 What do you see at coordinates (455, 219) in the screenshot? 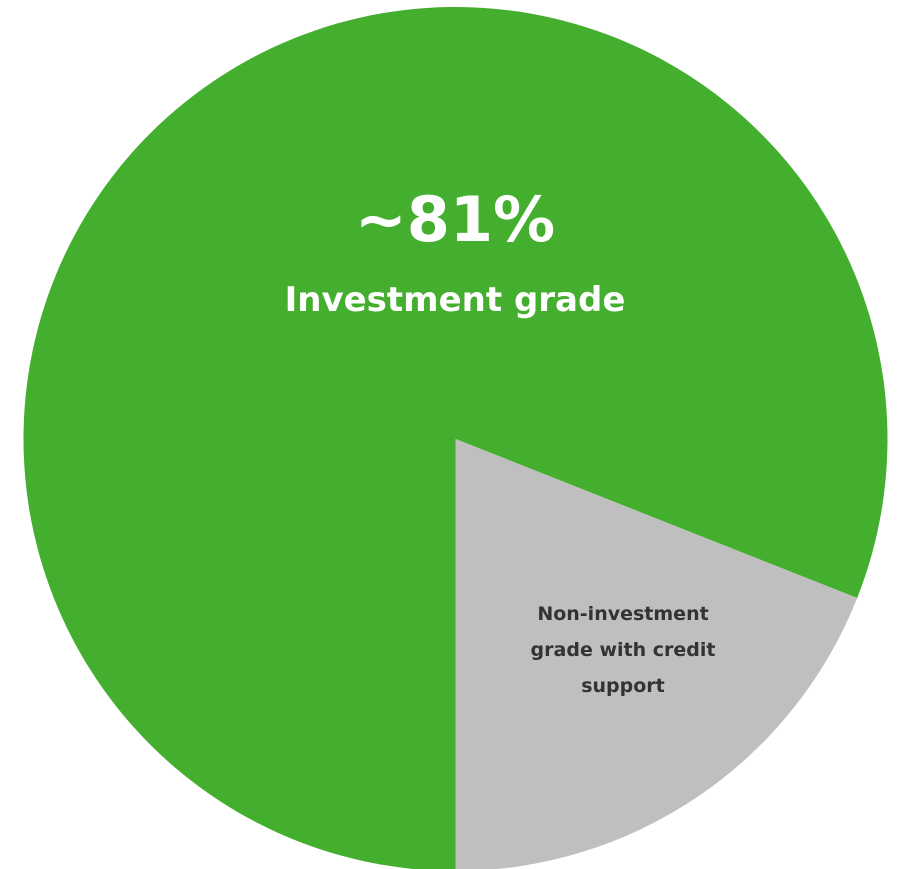
I see `slice-value-label: ~81%` at bounding box center [455, 219].